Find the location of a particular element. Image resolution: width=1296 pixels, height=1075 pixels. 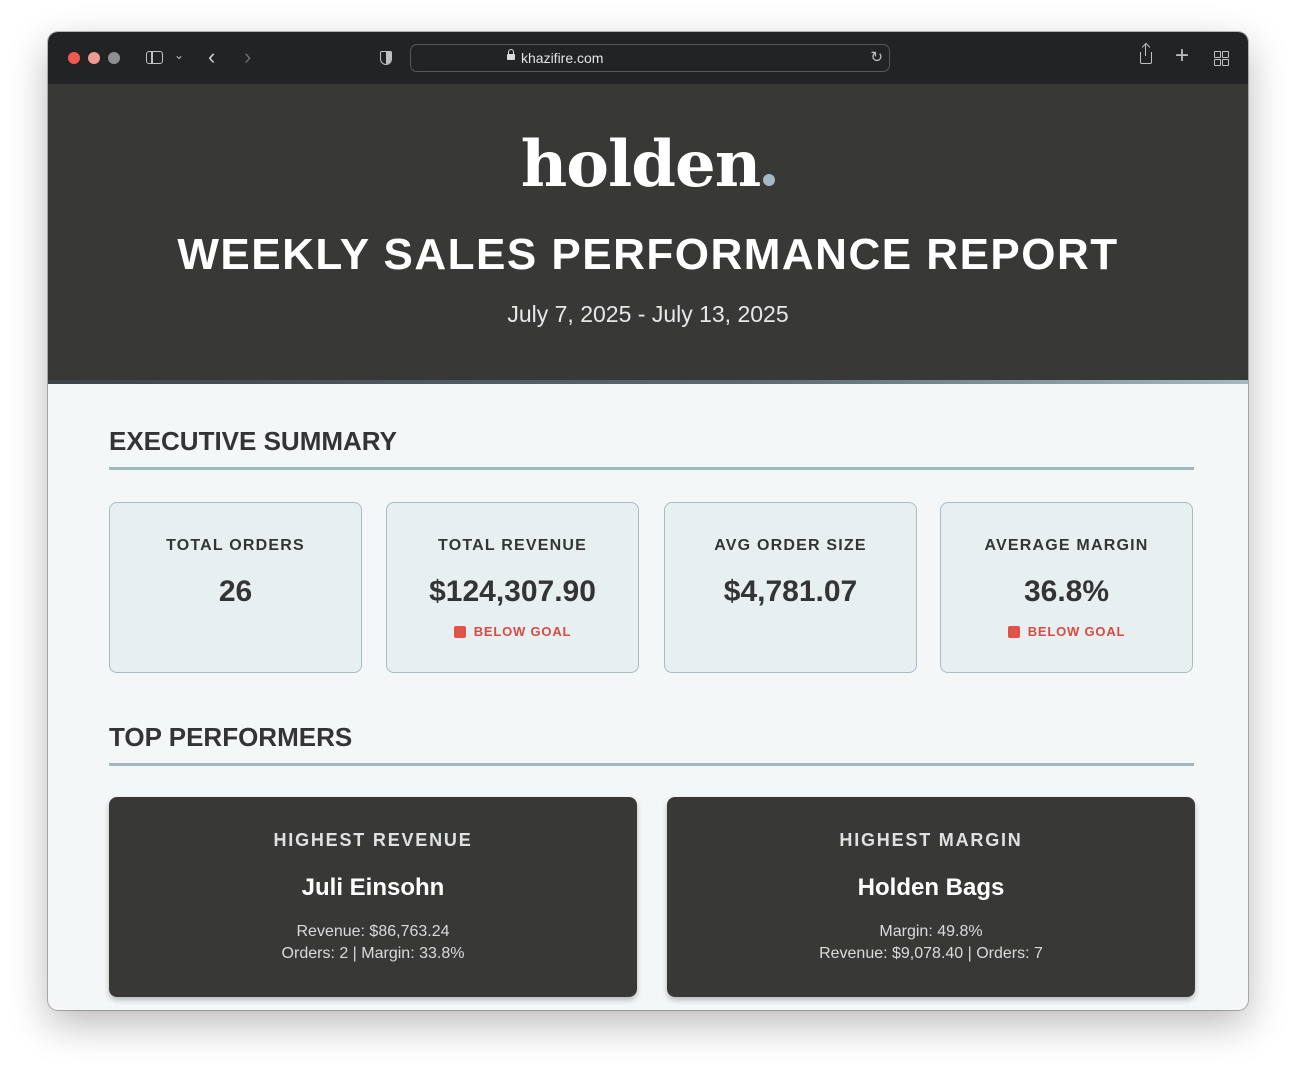

metric-value: 36.8% is located at coordinates (1066, 591).